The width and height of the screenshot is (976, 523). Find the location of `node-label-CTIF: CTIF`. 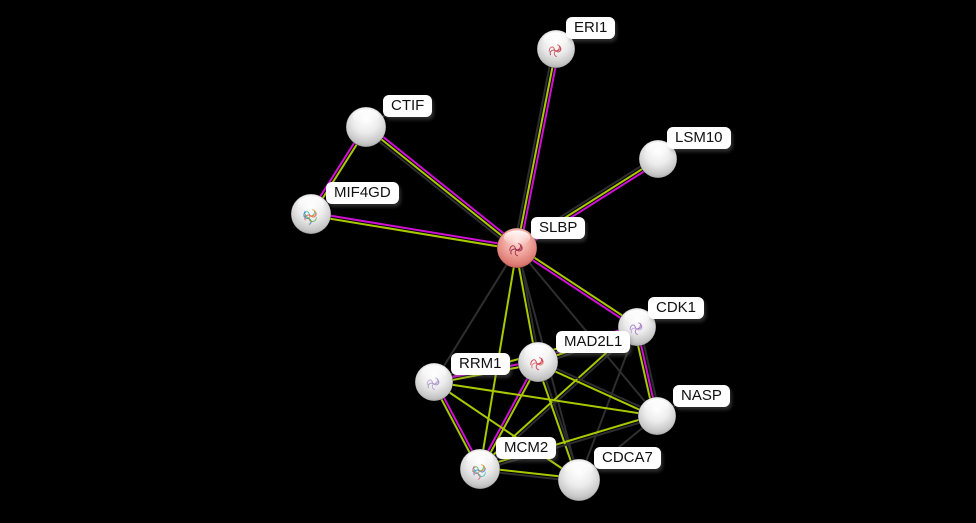

node-label-CTIF: CTIF is located at coordinates (408, 106).